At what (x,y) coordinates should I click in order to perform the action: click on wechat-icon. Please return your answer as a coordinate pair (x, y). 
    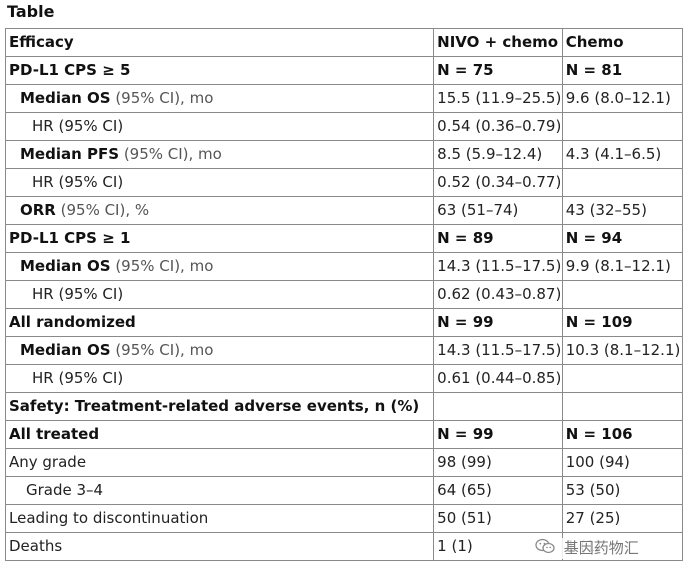
    Looking at the image, I should click on (545, 548).